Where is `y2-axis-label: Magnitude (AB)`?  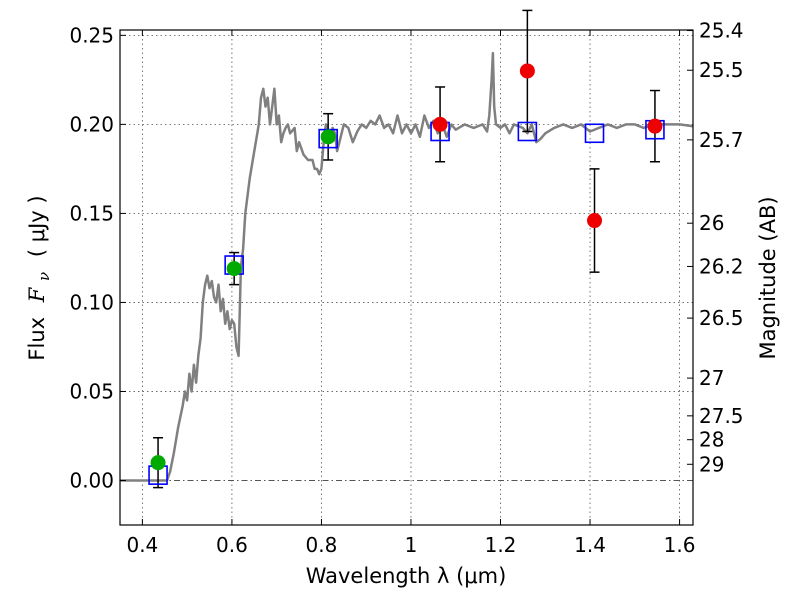
y2-axis-label: Magnitude (AB) is located at coordinates (768, 277).